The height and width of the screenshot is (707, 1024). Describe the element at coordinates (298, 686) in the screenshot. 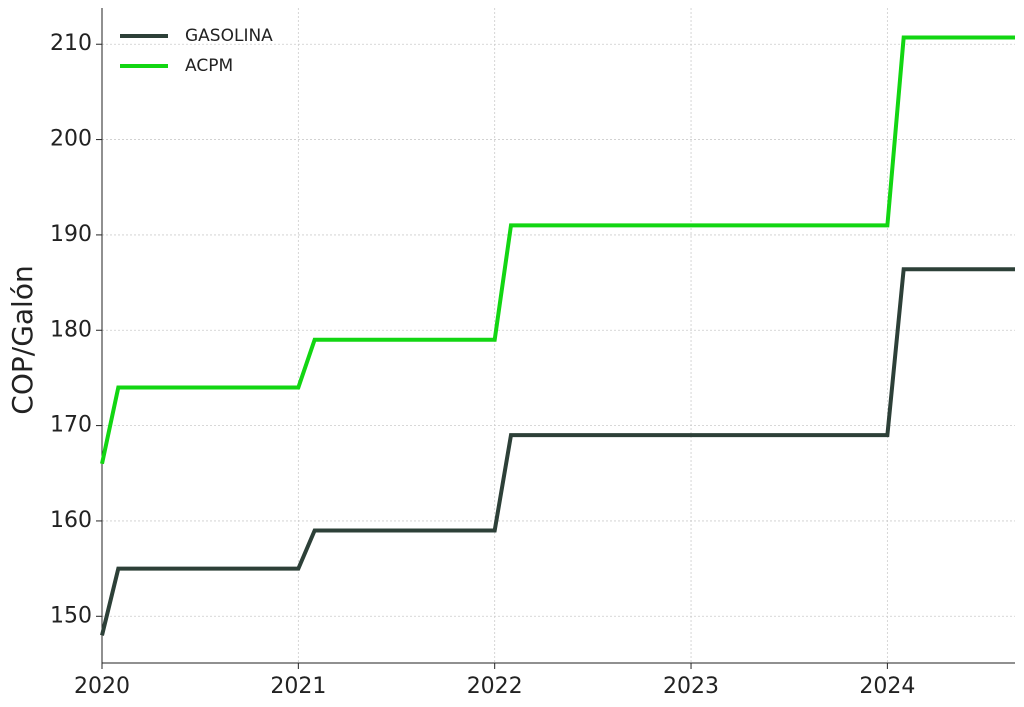

I see `x-tick-label: 2021` at that location.